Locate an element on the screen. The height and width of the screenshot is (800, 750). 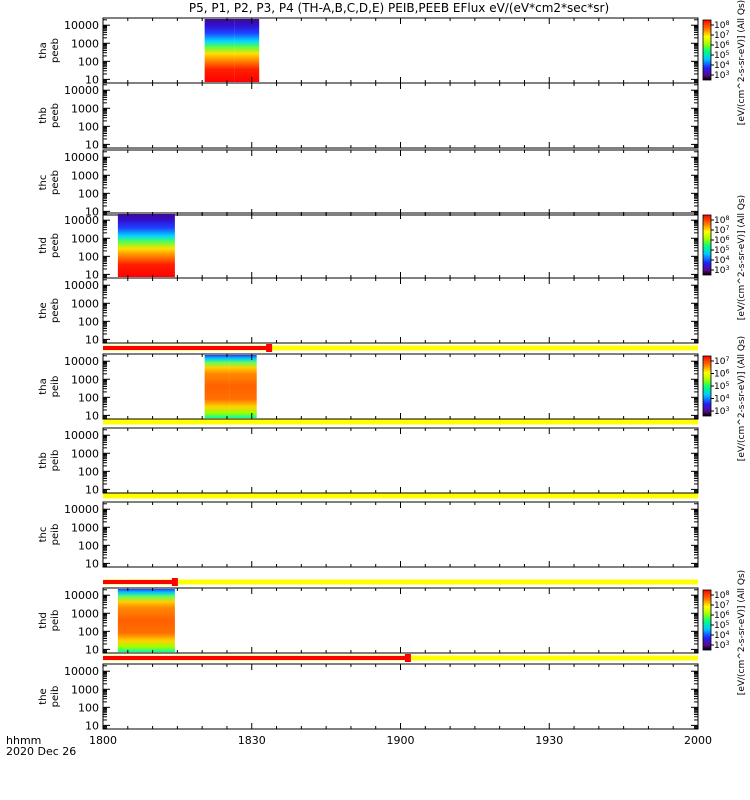
panel-the-peib: 10 100 1000 10000 the peib is located at coordinates (368, 697).